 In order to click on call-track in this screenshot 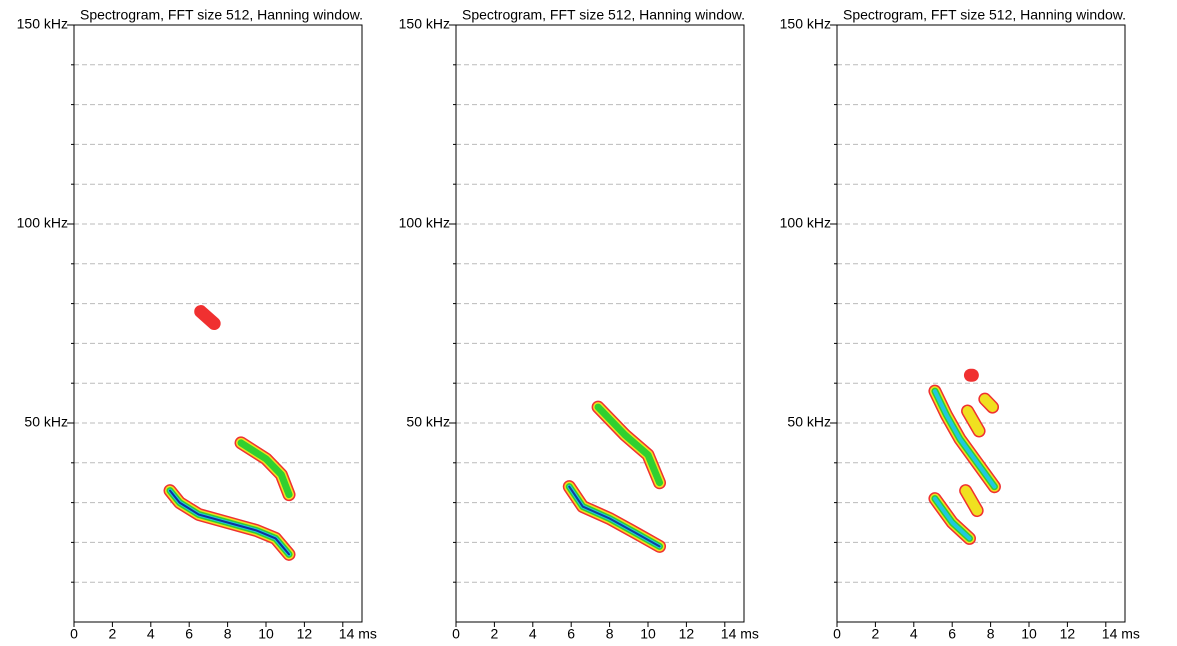, I will do `click(207, 317)`.